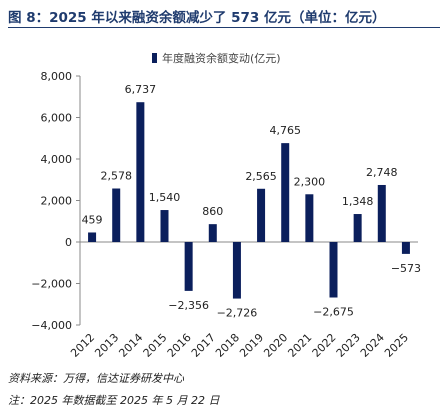 This screenshot has width=447, height=408. What do you see at coordinates (116, 215) in the screenshot?
I see `bar-2013` at bounding box center [116, 215].